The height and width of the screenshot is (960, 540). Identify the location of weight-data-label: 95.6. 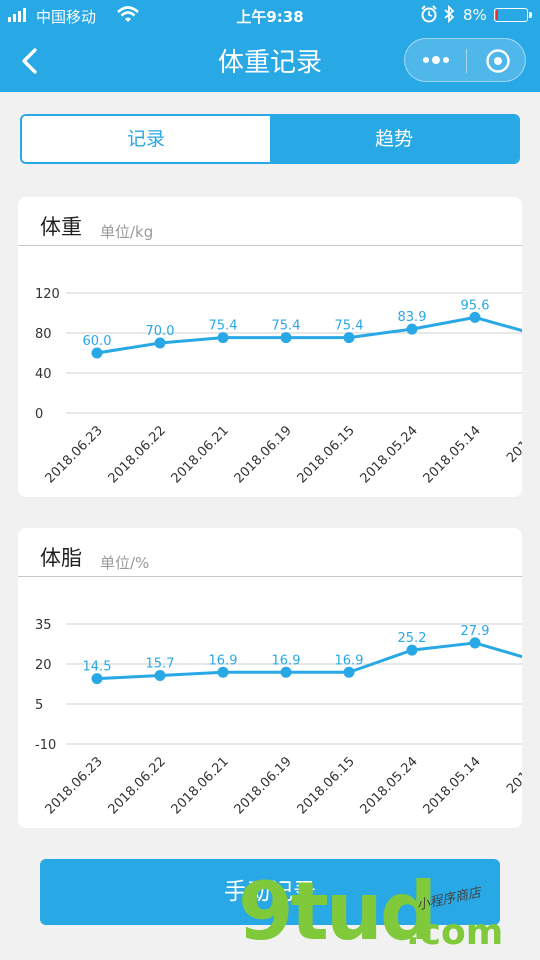
(475, 305).